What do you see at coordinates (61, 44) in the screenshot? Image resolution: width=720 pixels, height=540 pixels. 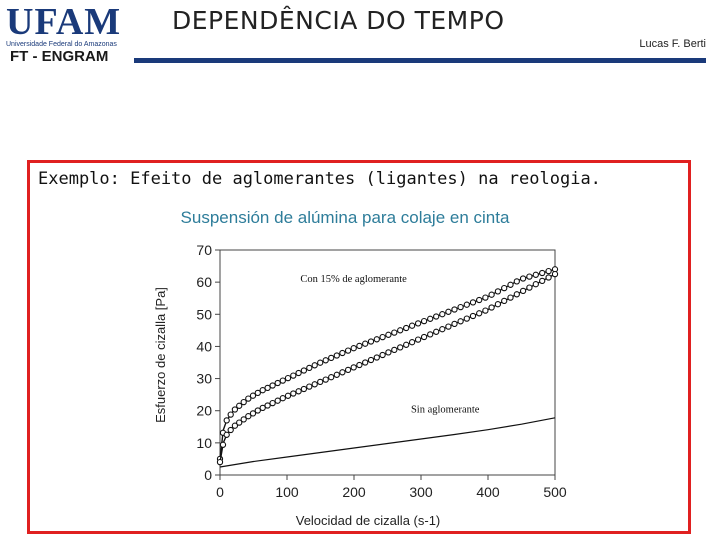 I see `logo-subtitle: Universidade Federal do Amazonas` at bounding box center [61, 44].